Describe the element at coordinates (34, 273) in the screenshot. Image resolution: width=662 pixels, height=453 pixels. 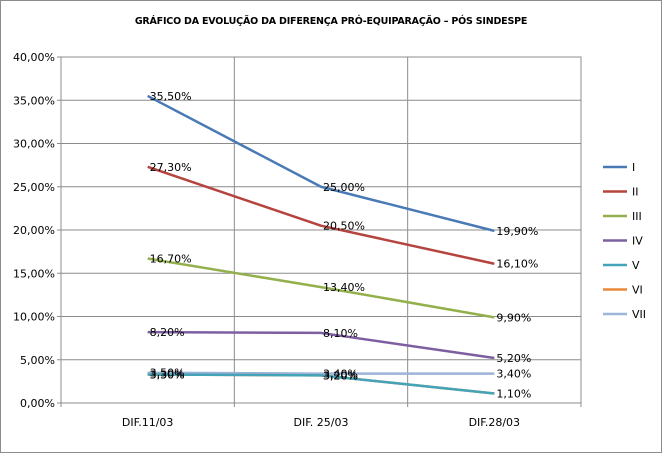
I see `y-tick-label: 15,00%` at that location.